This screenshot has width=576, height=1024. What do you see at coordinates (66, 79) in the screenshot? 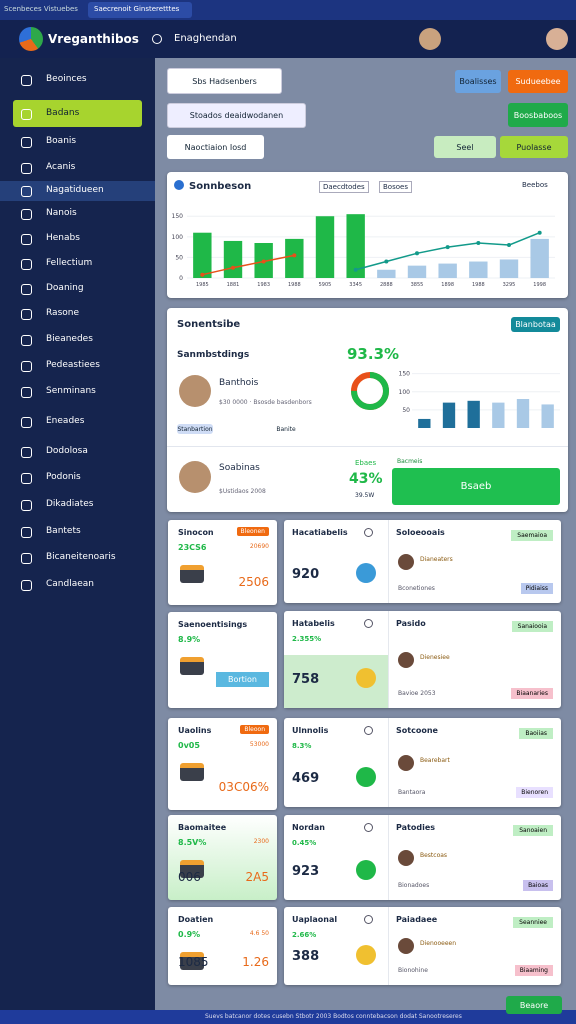
I see `nav-item: Beoinces` at bounding box center [66, 79].